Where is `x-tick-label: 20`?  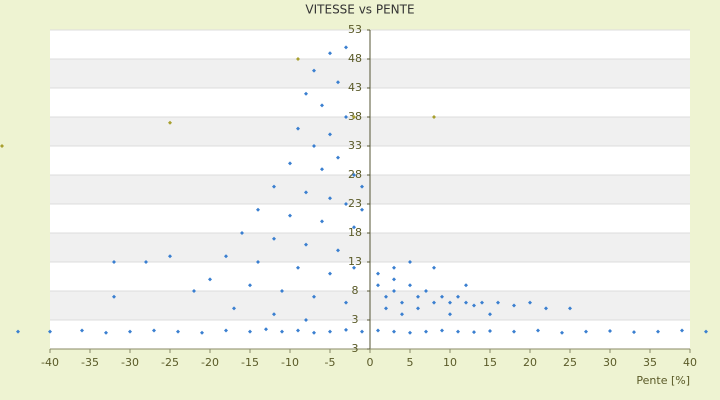
x-tick-label: 20 is located at coordinates (530, 362).